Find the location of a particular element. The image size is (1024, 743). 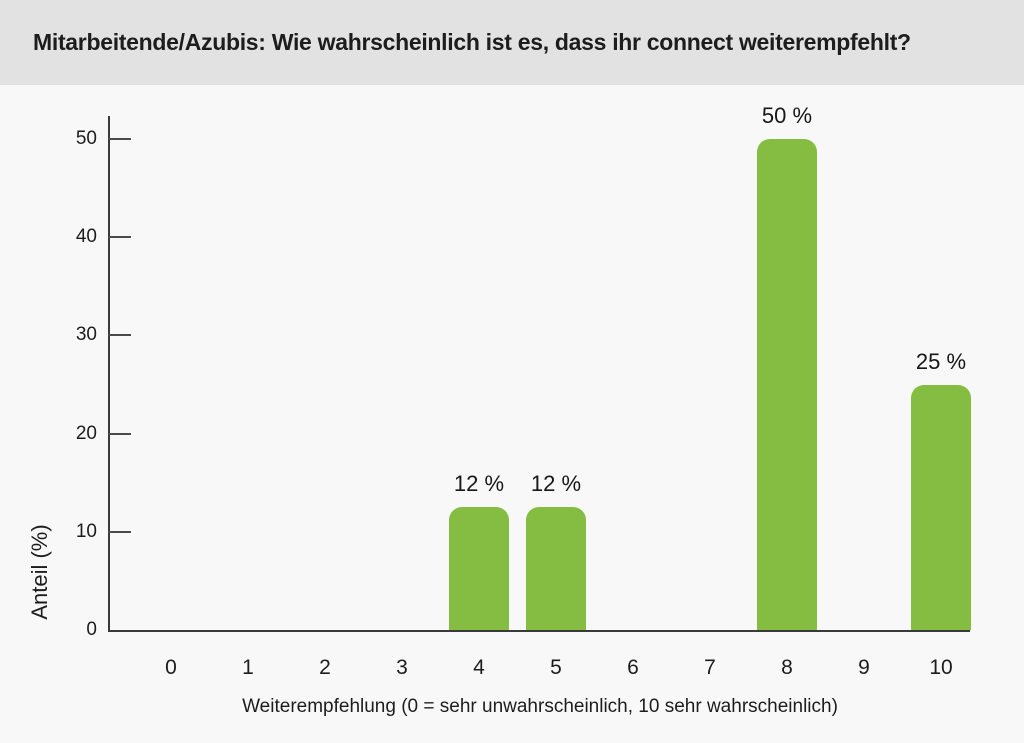

x-tick-label: 10 is located at coordinates (941, 667).